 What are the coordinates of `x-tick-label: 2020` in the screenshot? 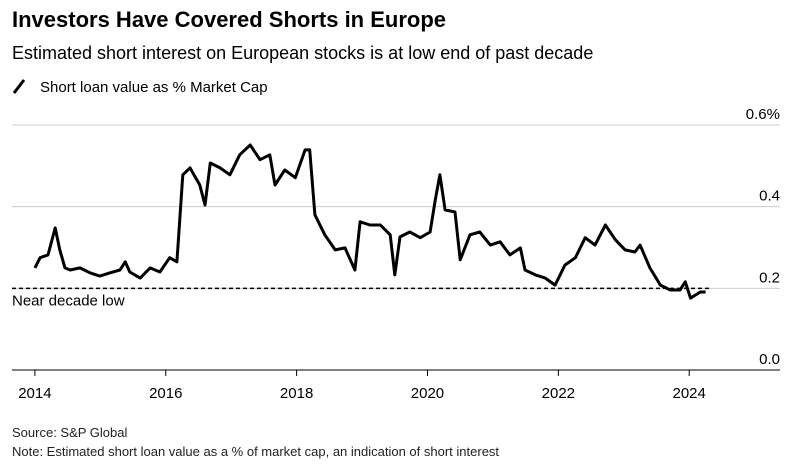 It's located at (427, 393).